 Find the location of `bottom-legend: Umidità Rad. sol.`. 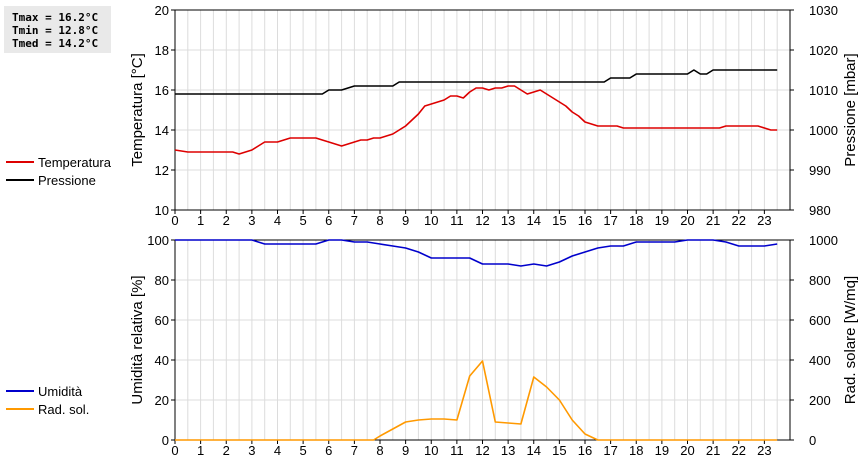

bottom-legend: Umidità Rad. sol. is located at coordinates (47, 400).